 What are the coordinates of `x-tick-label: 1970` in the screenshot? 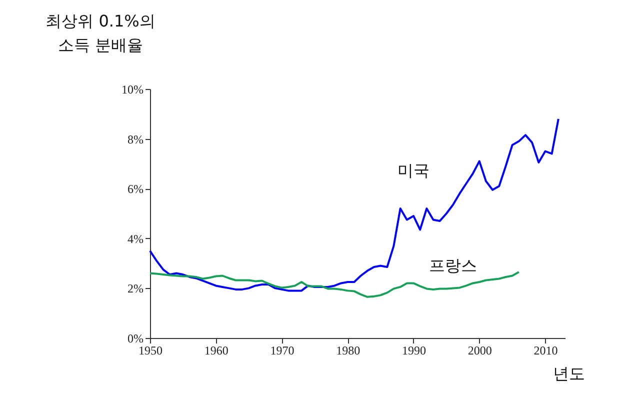 It's located at (282, 351).